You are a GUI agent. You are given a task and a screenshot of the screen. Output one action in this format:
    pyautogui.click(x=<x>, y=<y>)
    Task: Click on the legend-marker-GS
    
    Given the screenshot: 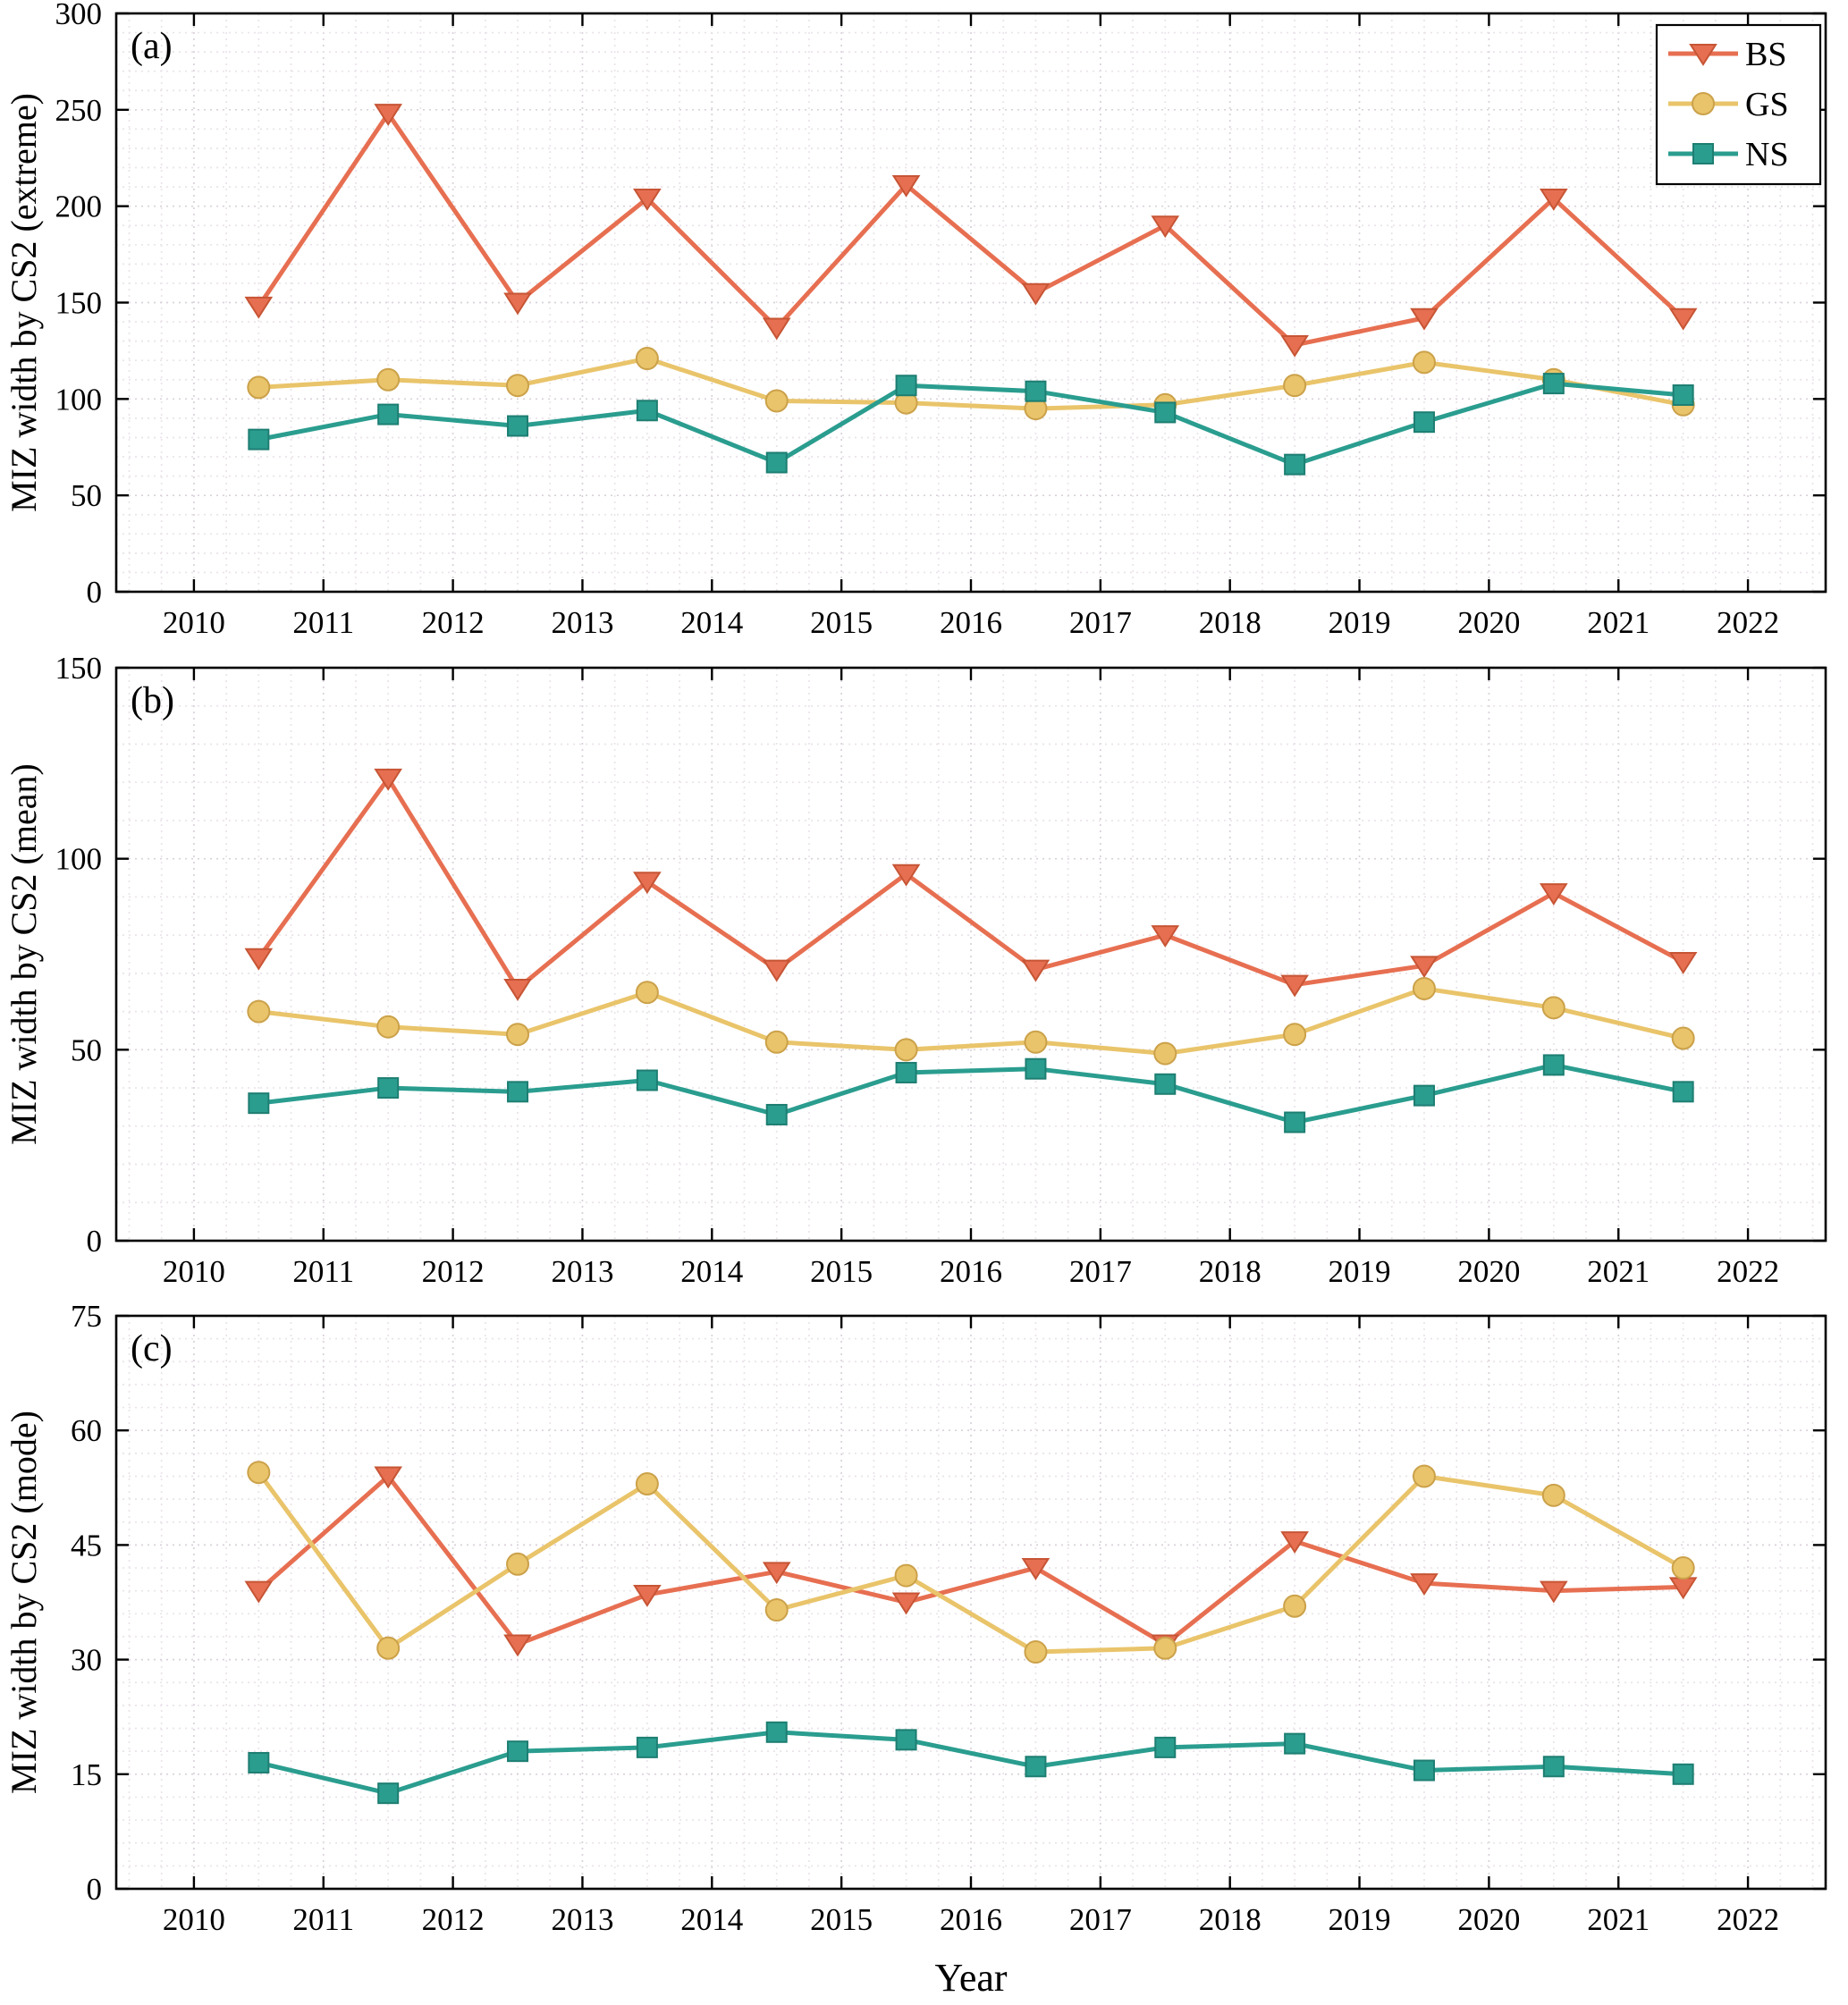 What is the action you would take?
    pyautogui.click(x=1703, y=103)
    